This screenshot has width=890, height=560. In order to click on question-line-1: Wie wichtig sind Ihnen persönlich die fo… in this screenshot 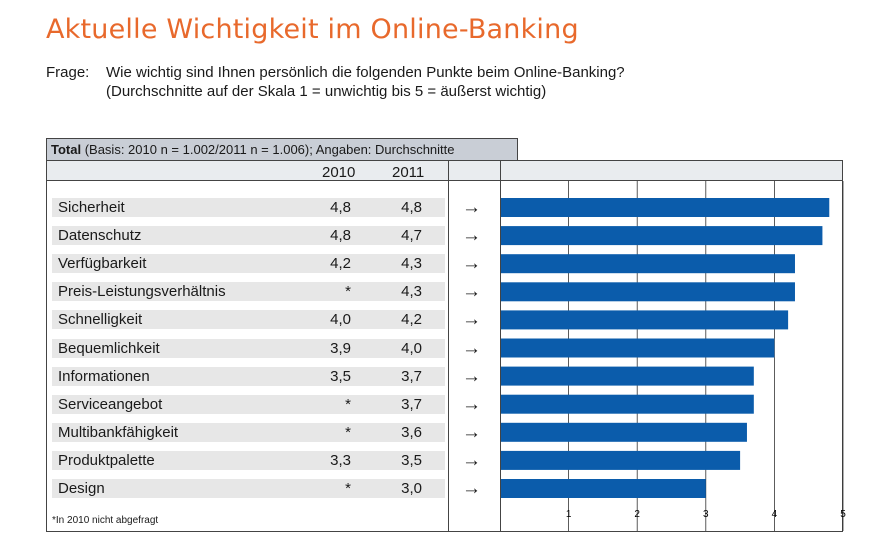, I will do `click(365, 72)`.